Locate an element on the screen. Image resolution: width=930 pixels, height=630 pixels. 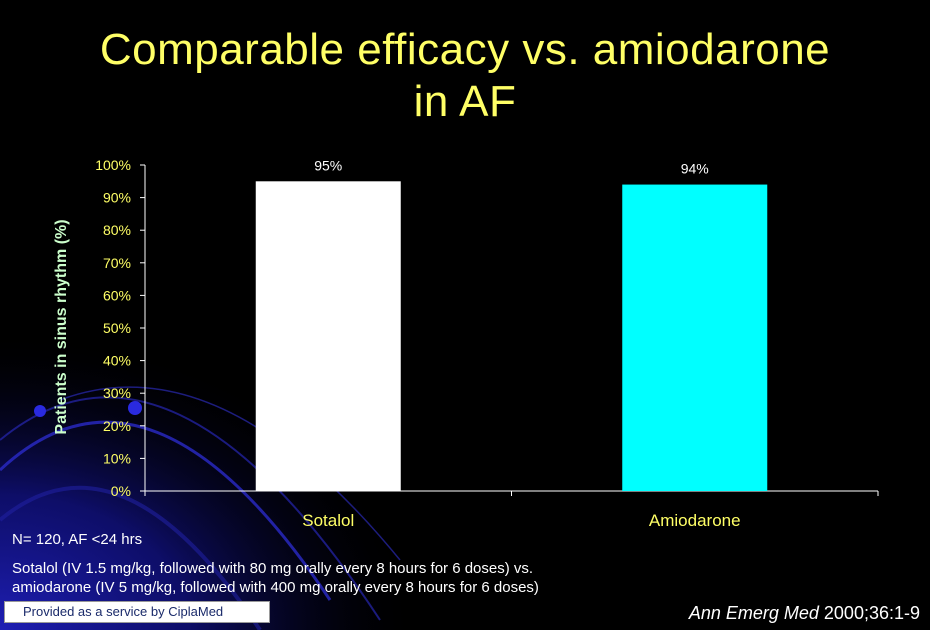
citation: Ann Emerg Med 2000;36:1-9 is located at coordinates (804, 613).